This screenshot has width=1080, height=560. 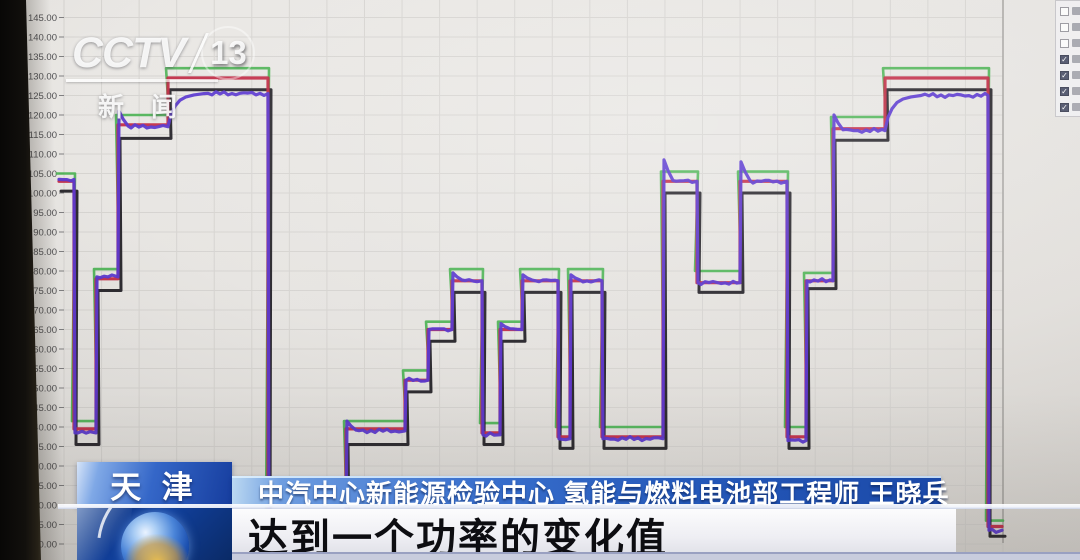 What do you see at coordinates (45, 311) in the screenshot?
I see `y-axis-tick-label: 70.00` at bounding box center [45, 311].